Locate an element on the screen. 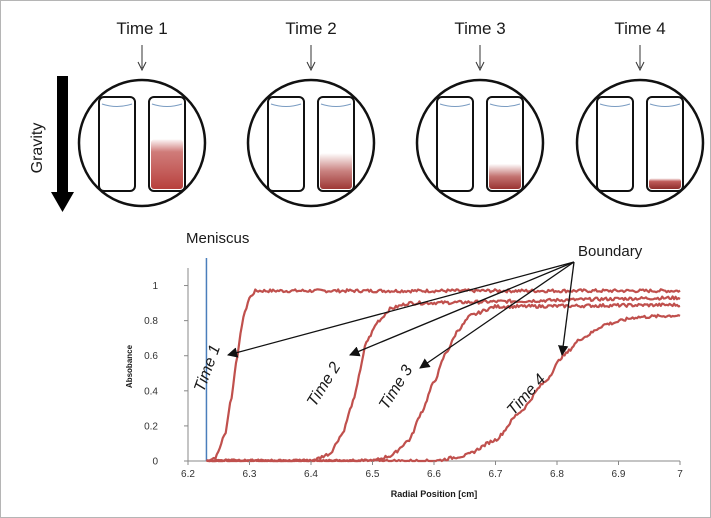 The image size is (711, 518). x-tick-label: 6.9 is located at coordinates (619, 474).